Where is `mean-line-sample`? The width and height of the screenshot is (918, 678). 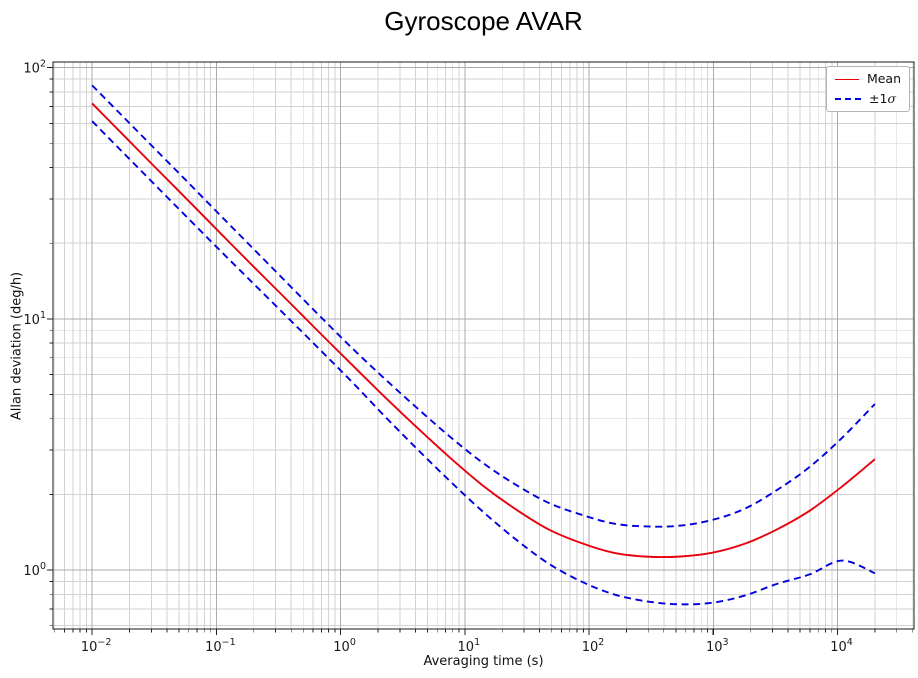
mean-line-sample is located at coordinates (847, 79).